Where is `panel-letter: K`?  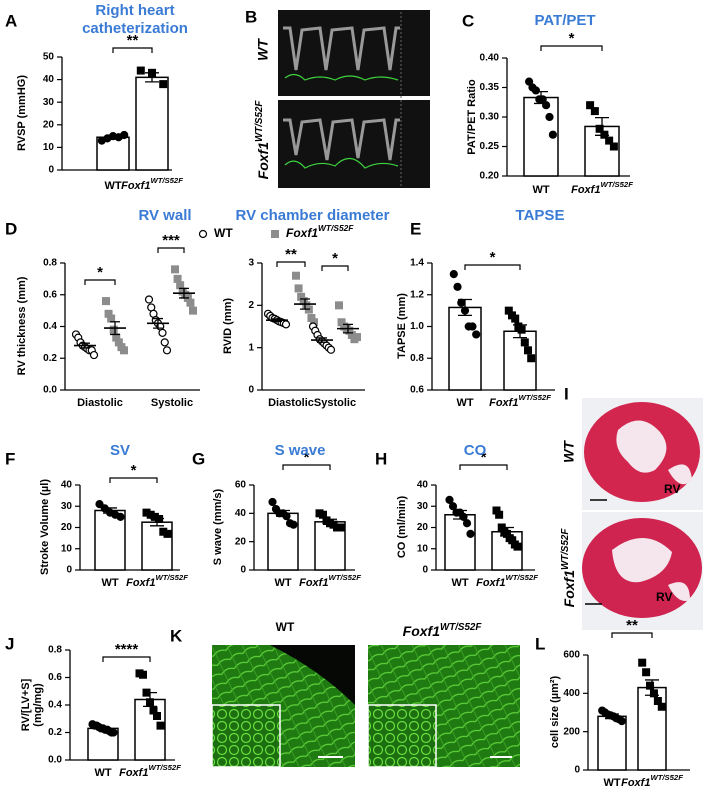
panel-letter: K is located at coordinates (176, 635).